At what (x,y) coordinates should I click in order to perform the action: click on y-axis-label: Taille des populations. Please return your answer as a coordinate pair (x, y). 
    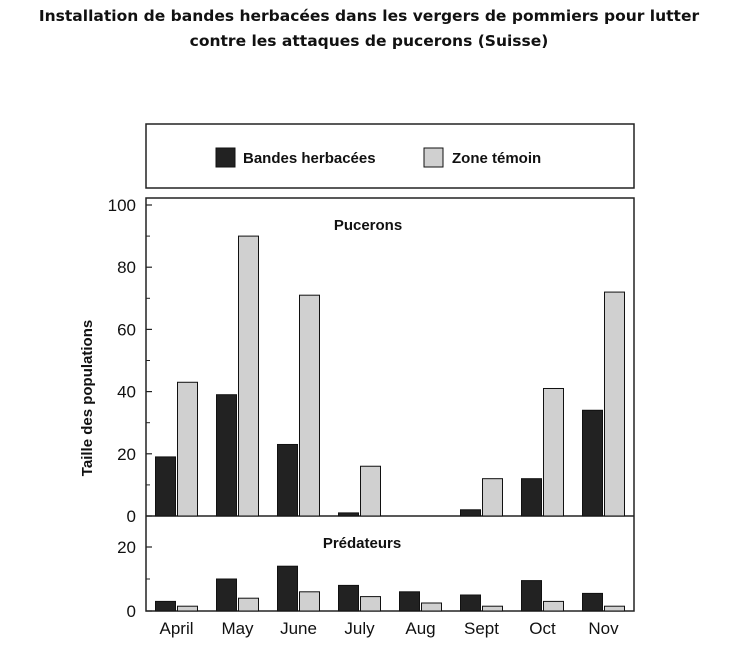
    Looking at the image, I should click on (87, 398).